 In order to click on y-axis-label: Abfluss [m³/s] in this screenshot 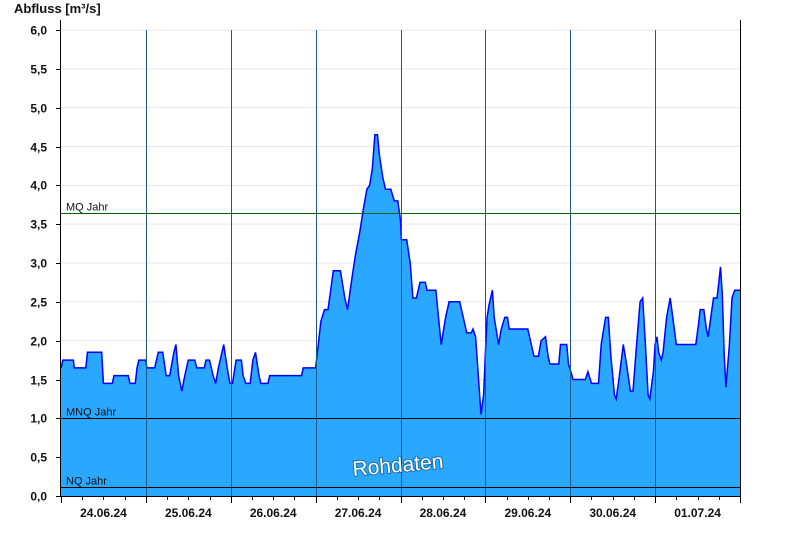, I will do `click(57, 8)`.